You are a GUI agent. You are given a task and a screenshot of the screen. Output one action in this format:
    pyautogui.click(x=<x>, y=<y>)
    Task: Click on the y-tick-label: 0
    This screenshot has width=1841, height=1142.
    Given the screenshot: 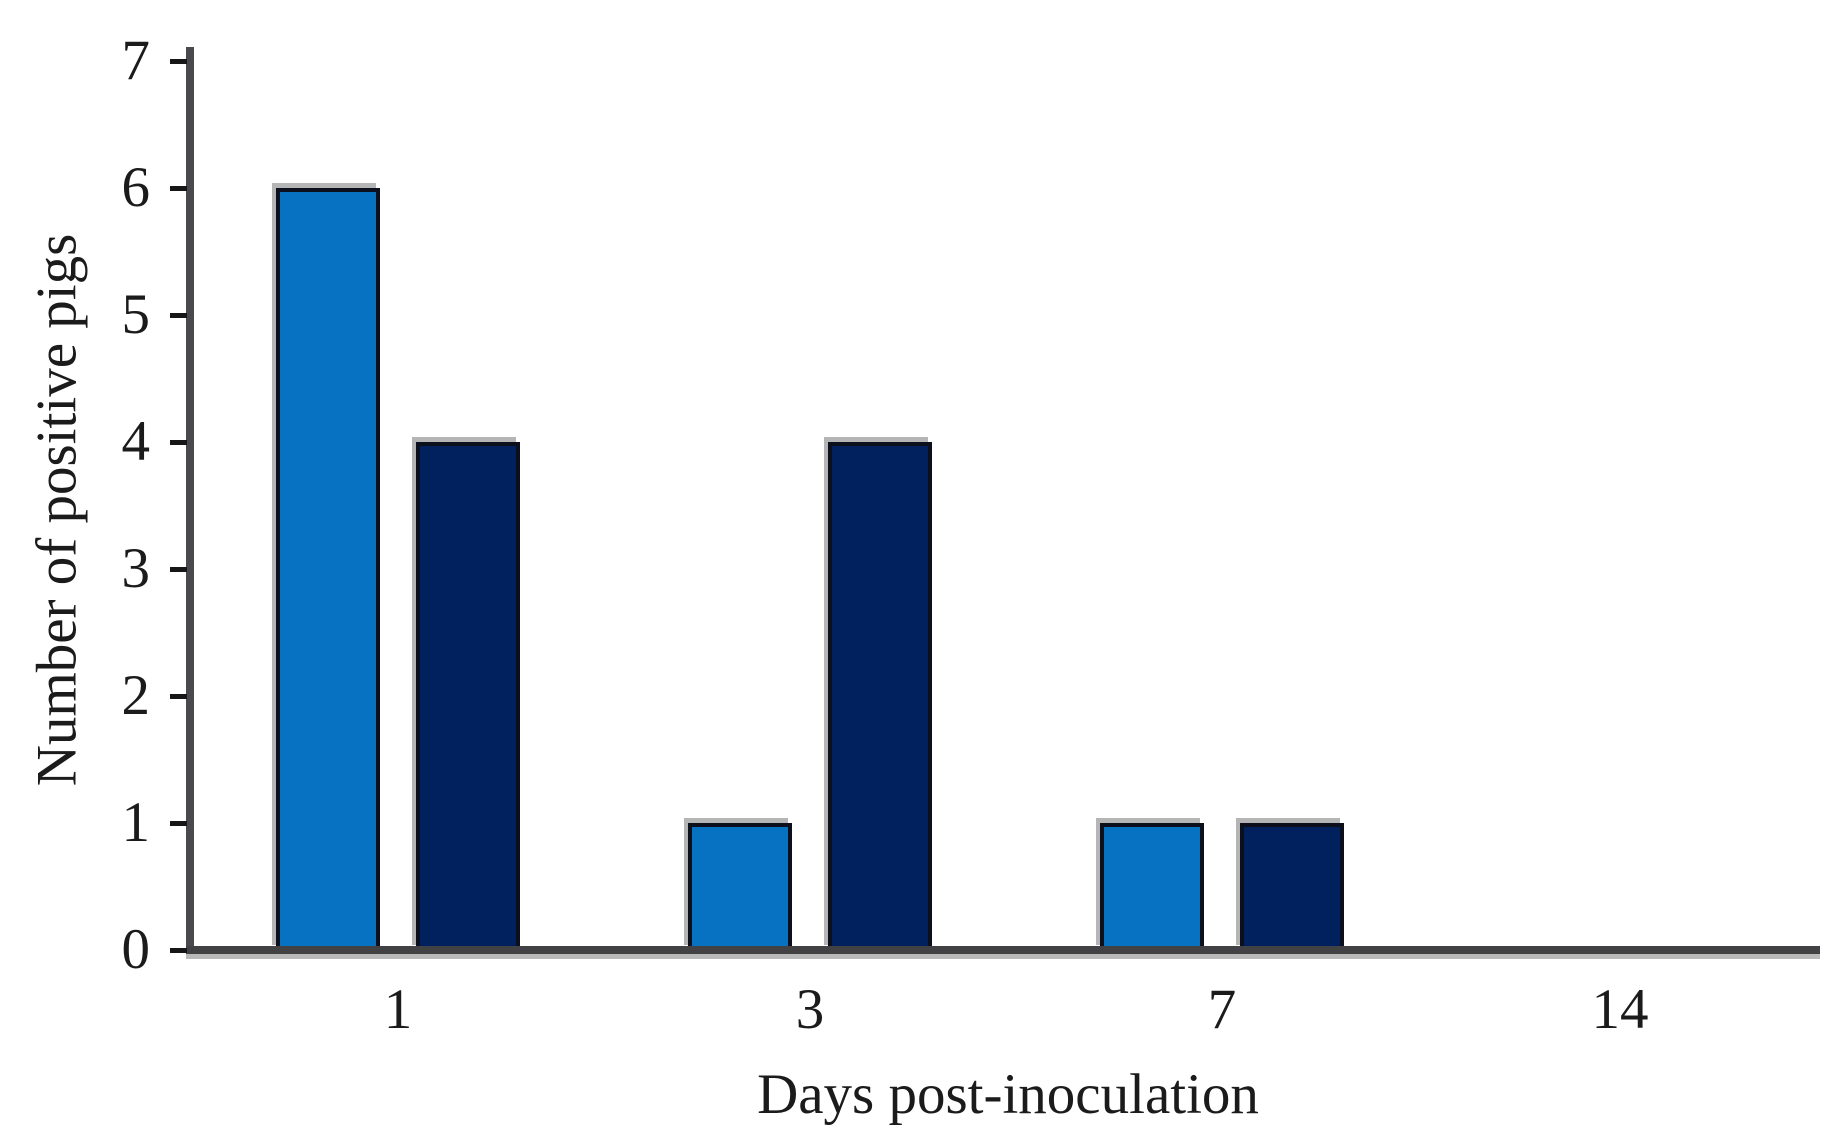 What is the action you would take?
    pyautogui.click(x=136, y=949)
    